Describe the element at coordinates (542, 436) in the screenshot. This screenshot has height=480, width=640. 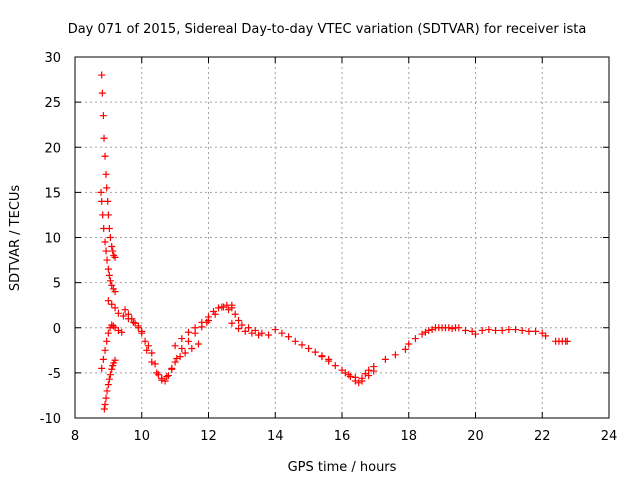
I see `x-tick-label: 22` at that location.